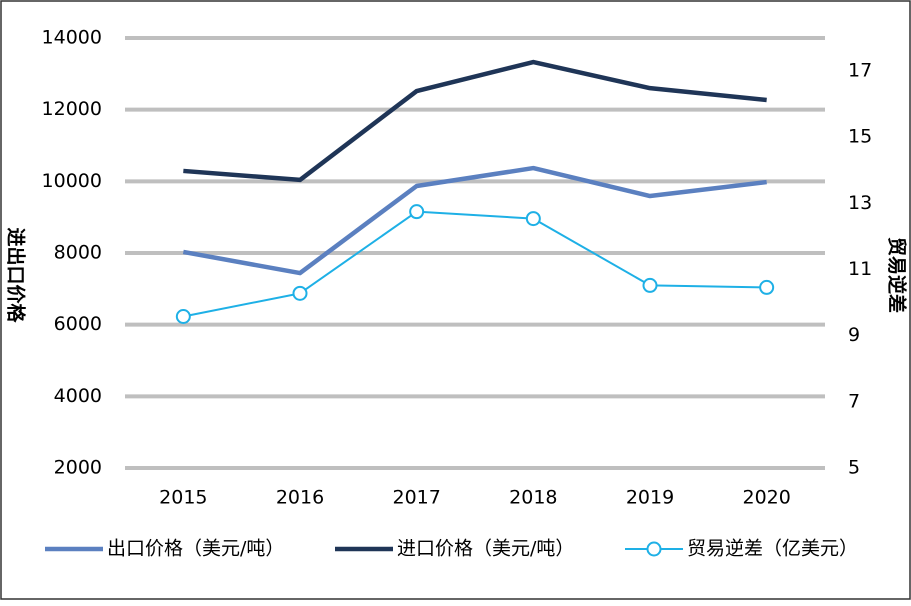 This screenshot has width=911, height=606. I want to click on y-axis-label: 进出口价格, so click(16, 275).